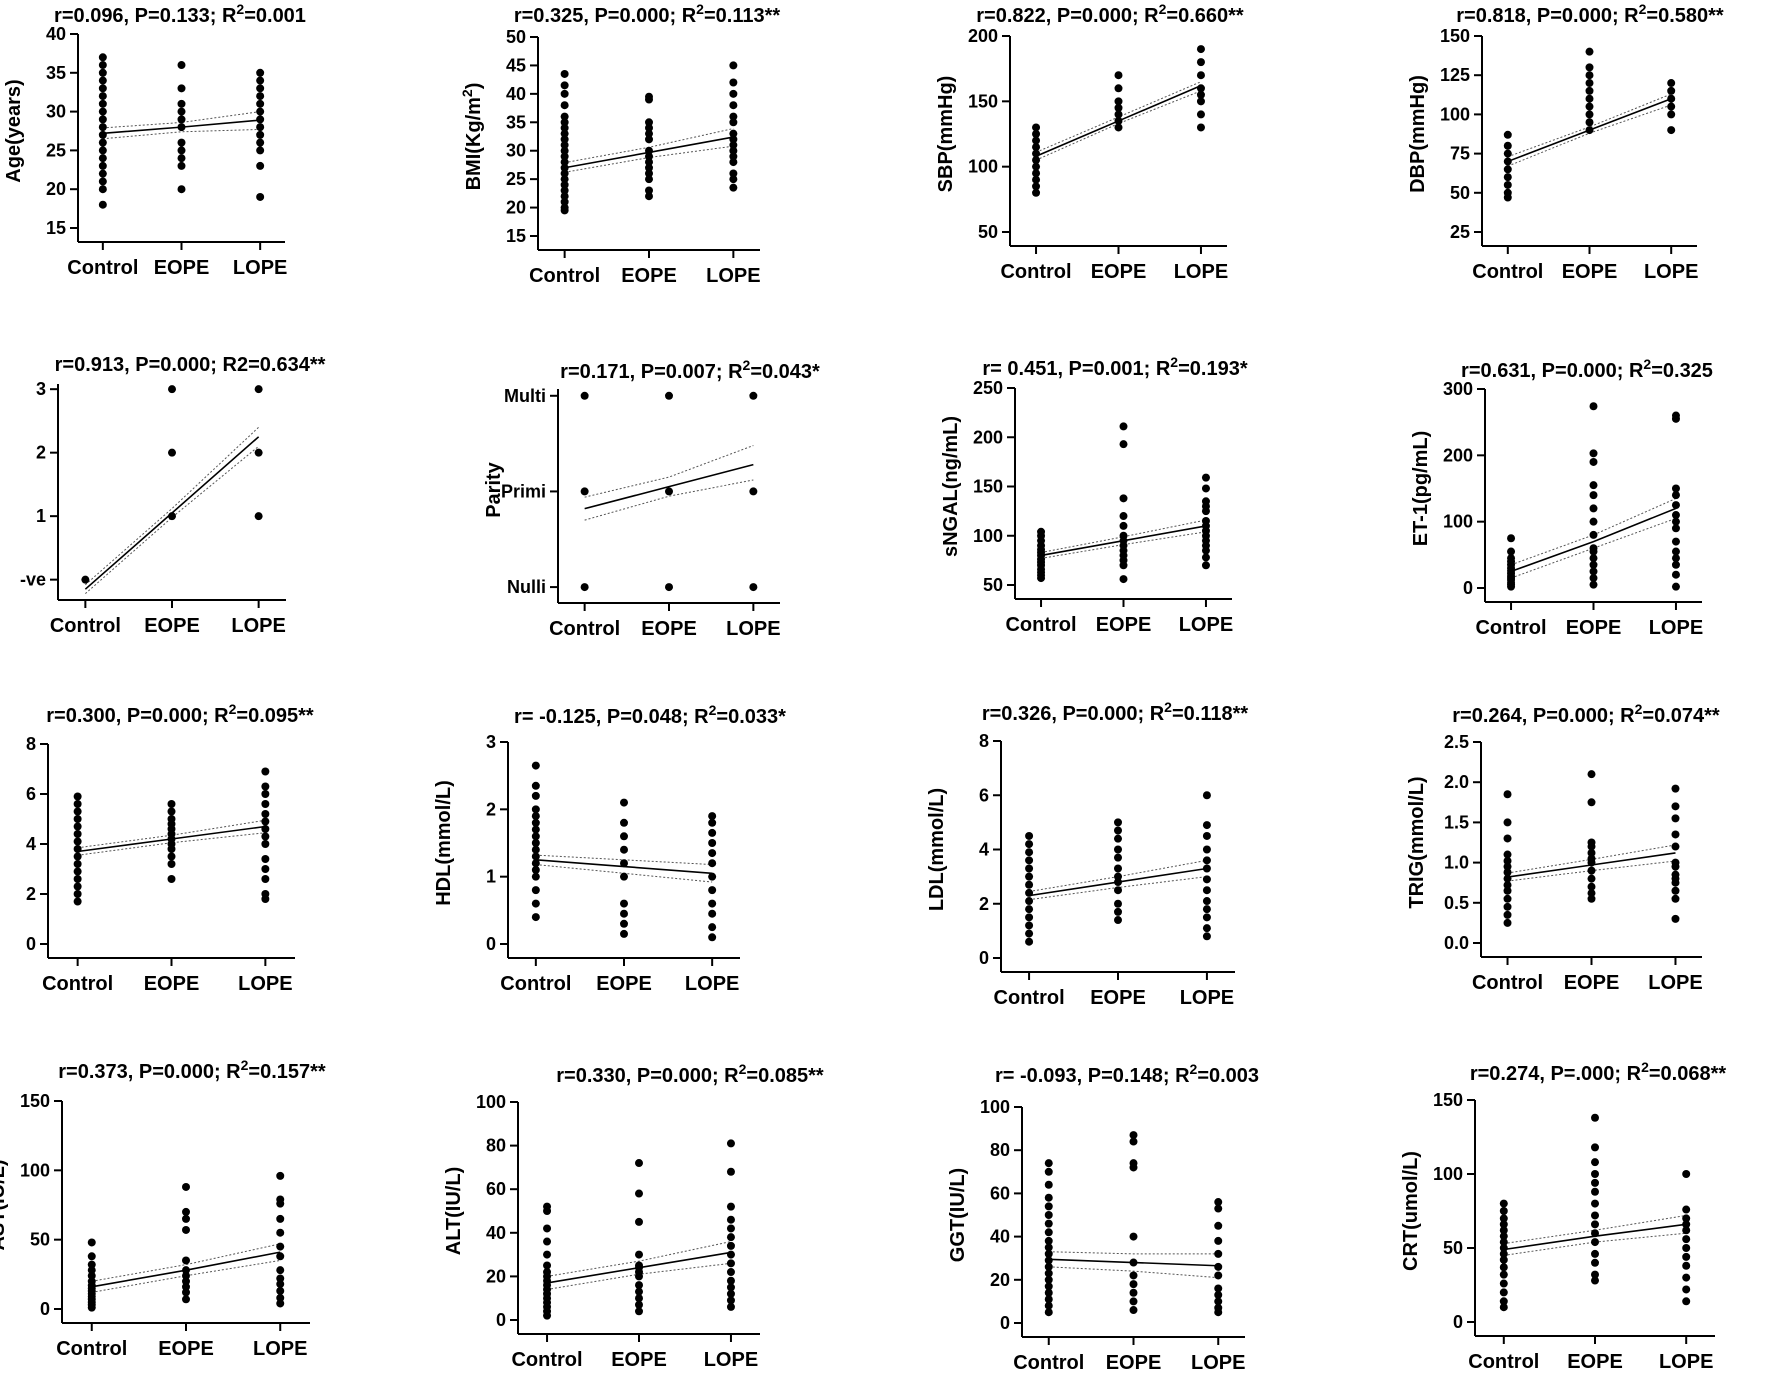  Describe the element at coordinates (496, 1233) in the screenshot. I see `y-tick-label: 40` at that location.